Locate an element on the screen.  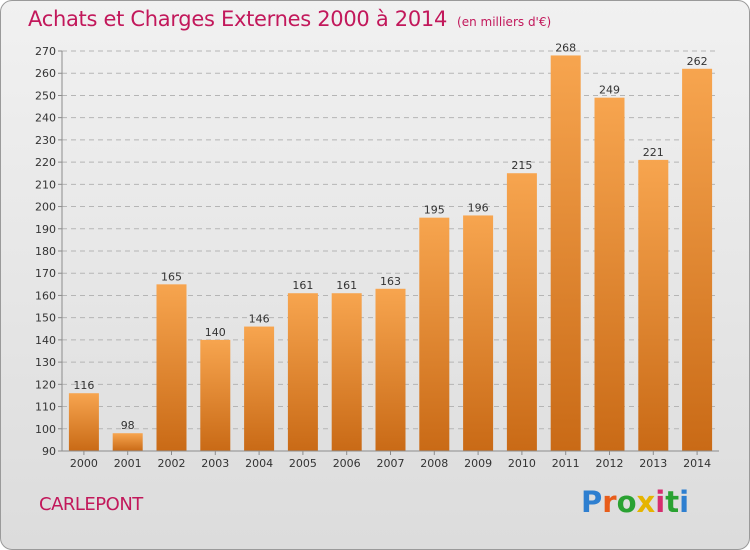
y-tick-label: 220 is located at coordinates (45, 162).